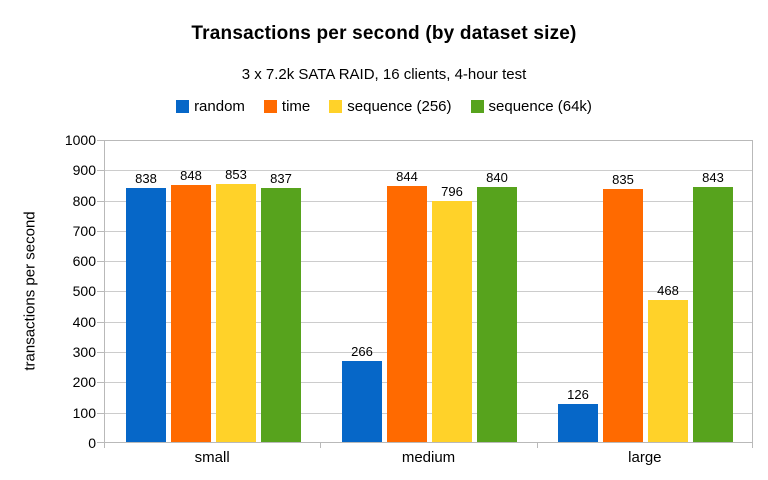 This screenshot has width=768, height=480. I want to click on bar-value-label: 843, so click(713, 177).